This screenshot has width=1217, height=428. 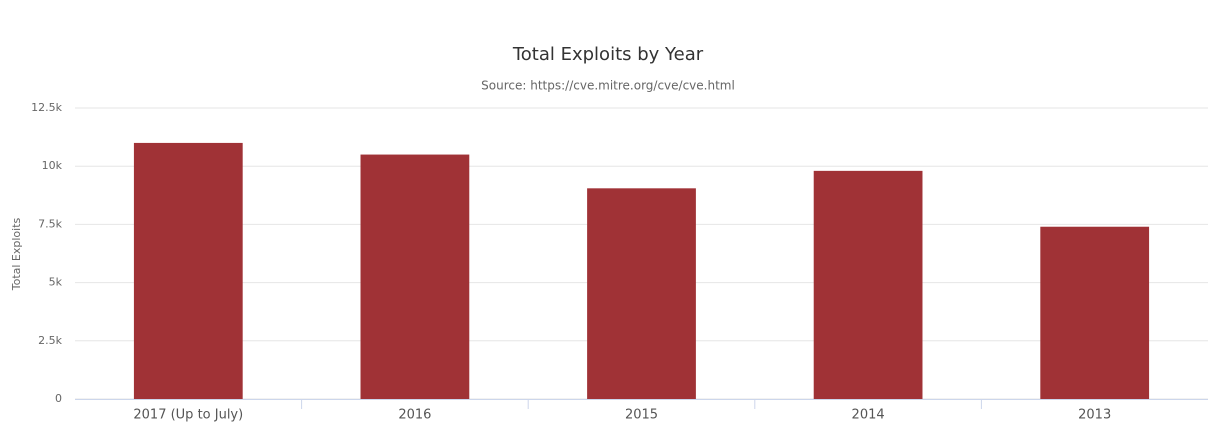 What do you see at coordinates (50, 340) in the screenshot?
I see `y-tick-label: 2.5k` at bounding box center [50, 340].